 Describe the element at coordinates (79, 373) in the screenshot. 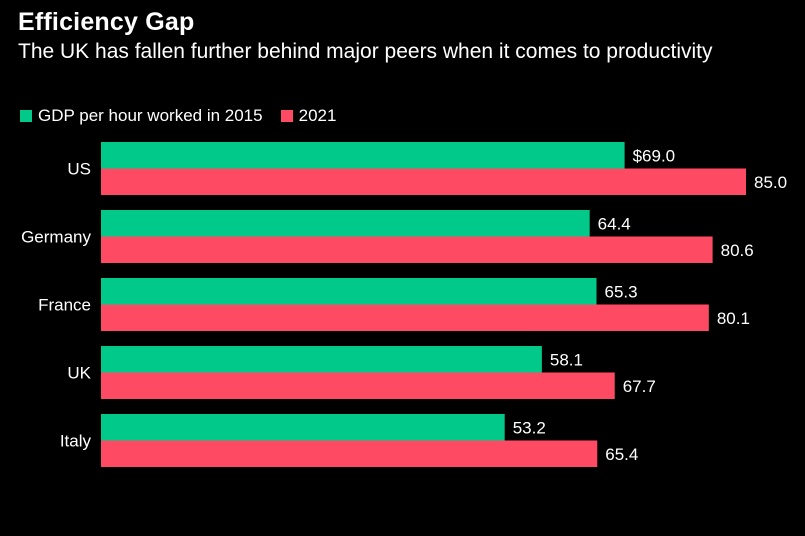

I see `category-label-uk: UK` at that location.